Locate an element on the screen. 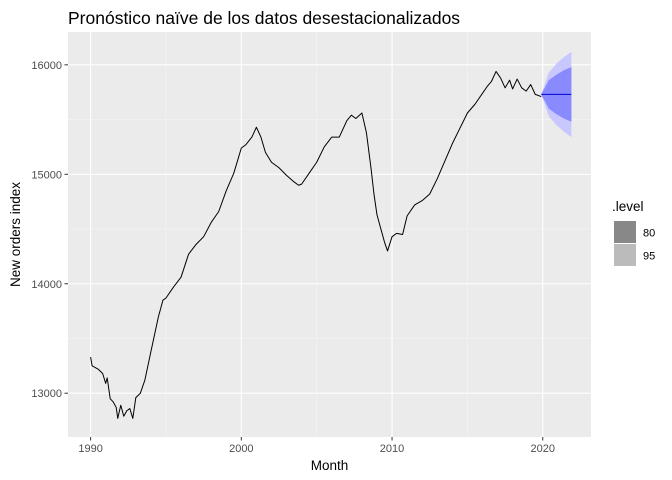 The height and width of the screenshot is (480, 672). legend-label-95: 95 is located at coordinates (649, 257).